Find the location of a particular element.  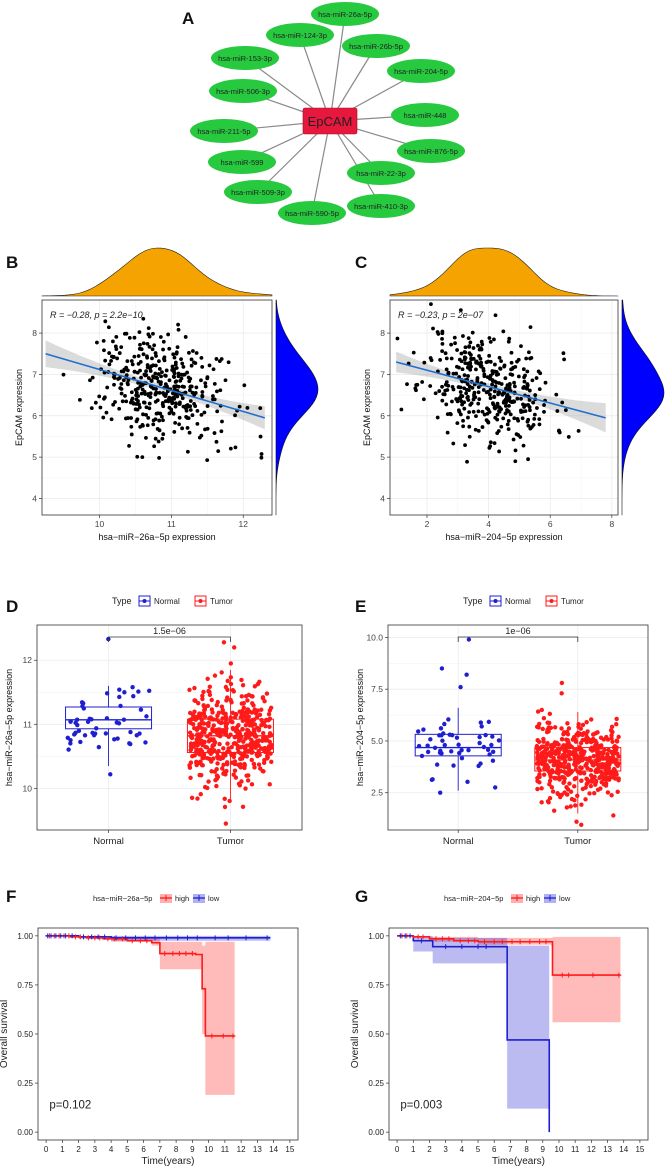

y-axis-label: Overall survival is located at coordinates (5, 1034).